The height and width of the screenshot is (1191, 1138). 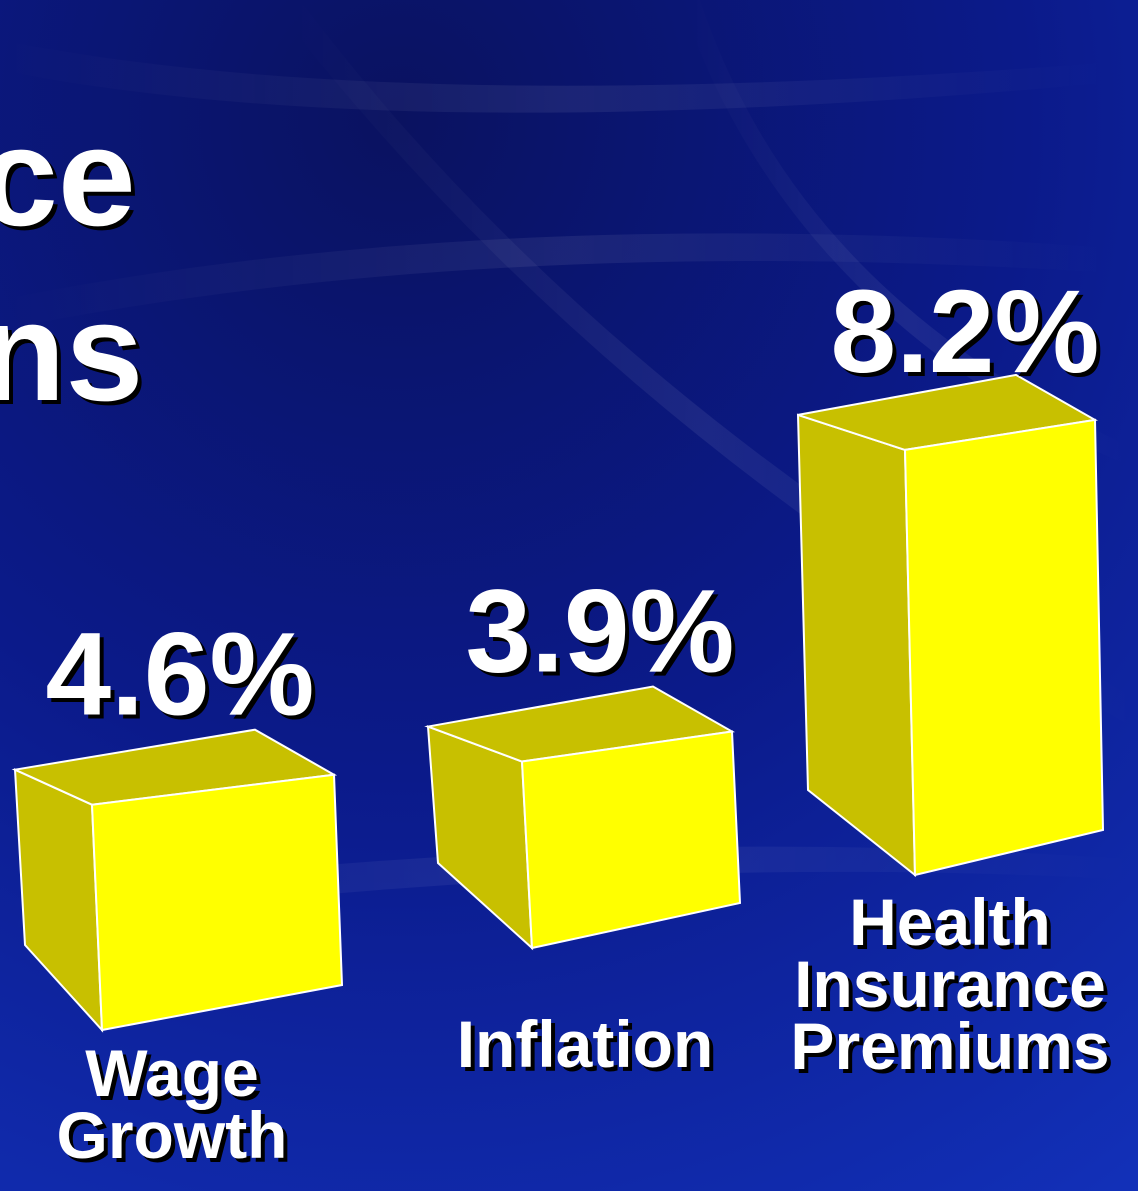 I want to click on category-label-3-line-3-shadow: Premiums, so click(x=953, y=1050).